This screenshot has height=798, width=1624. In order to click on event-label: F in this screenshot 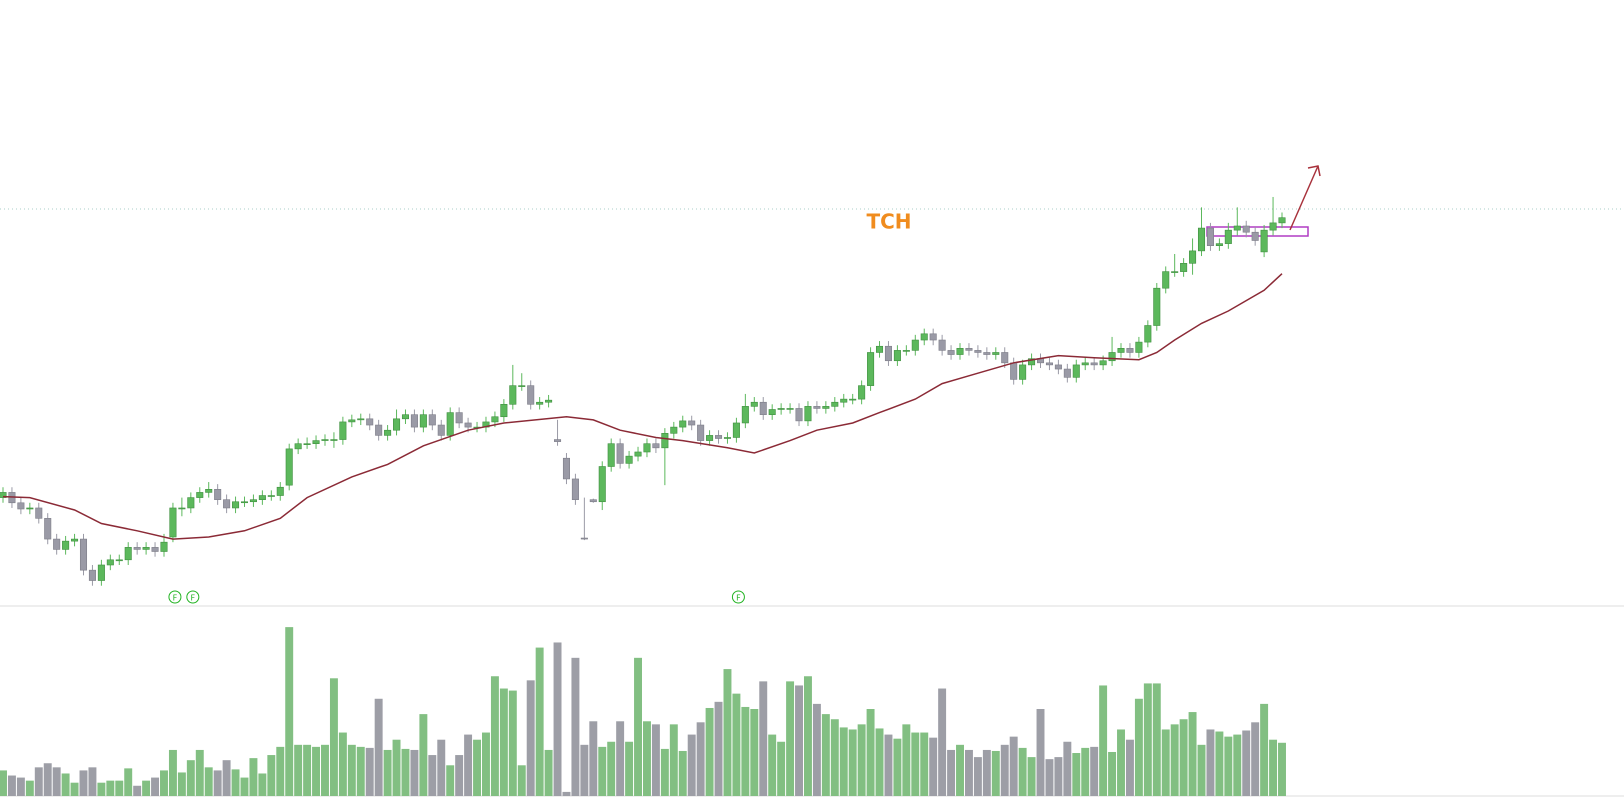, I will do `click(738, 598)`.